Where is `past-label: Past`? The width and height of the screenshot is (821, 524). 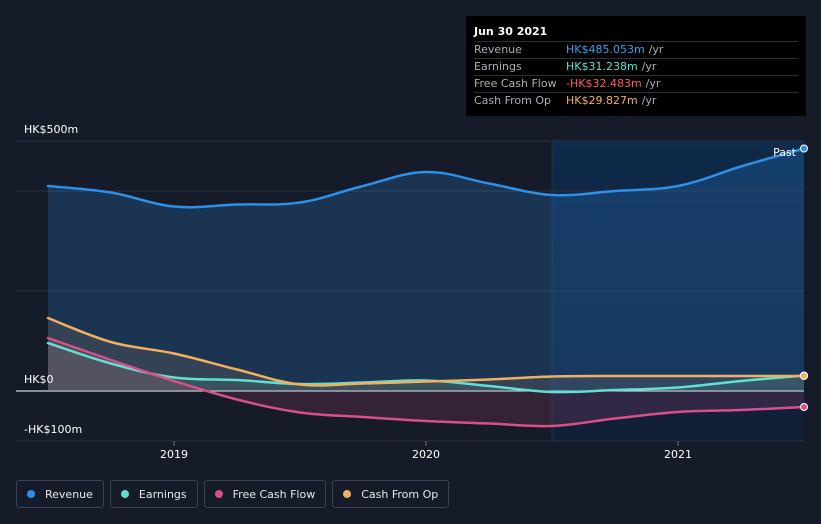 past-label: Past is located at coordinates (785, 152).